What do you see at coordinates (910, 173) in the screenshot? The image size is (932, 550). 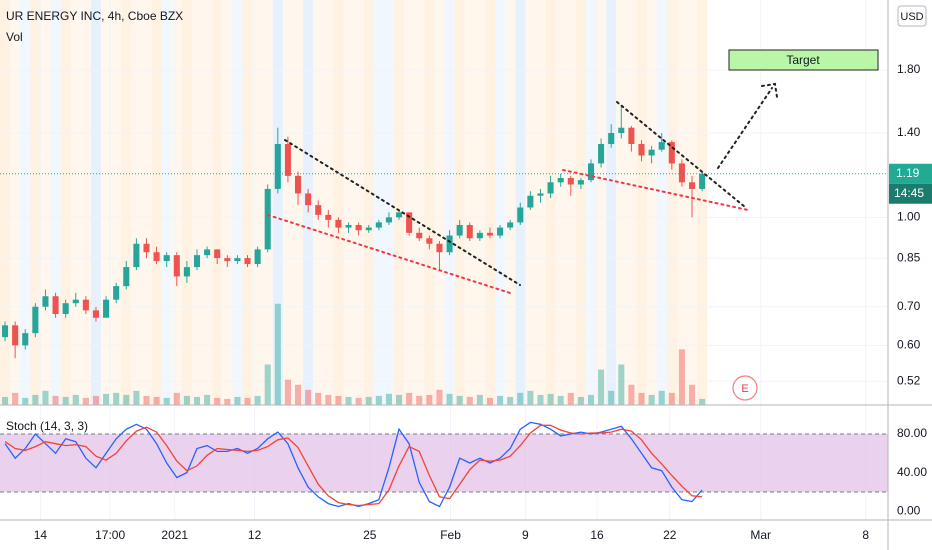 I see `last-price-box` at bounding box center [910, 173].